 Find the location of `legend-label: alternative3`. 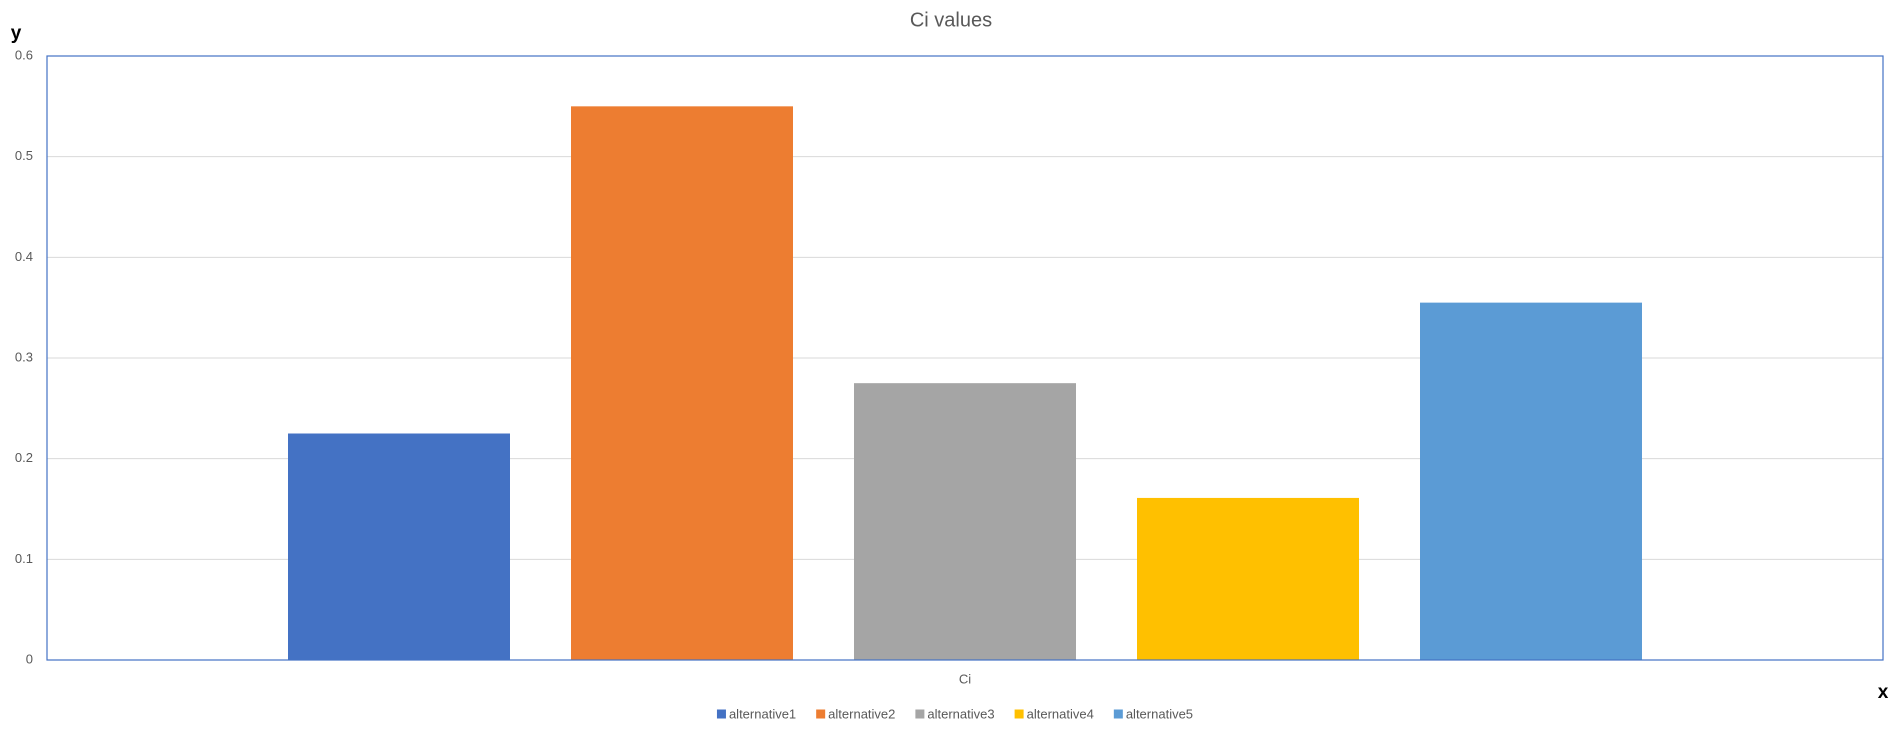

legend-label: alternative3 is located at coordinates (960, 713).